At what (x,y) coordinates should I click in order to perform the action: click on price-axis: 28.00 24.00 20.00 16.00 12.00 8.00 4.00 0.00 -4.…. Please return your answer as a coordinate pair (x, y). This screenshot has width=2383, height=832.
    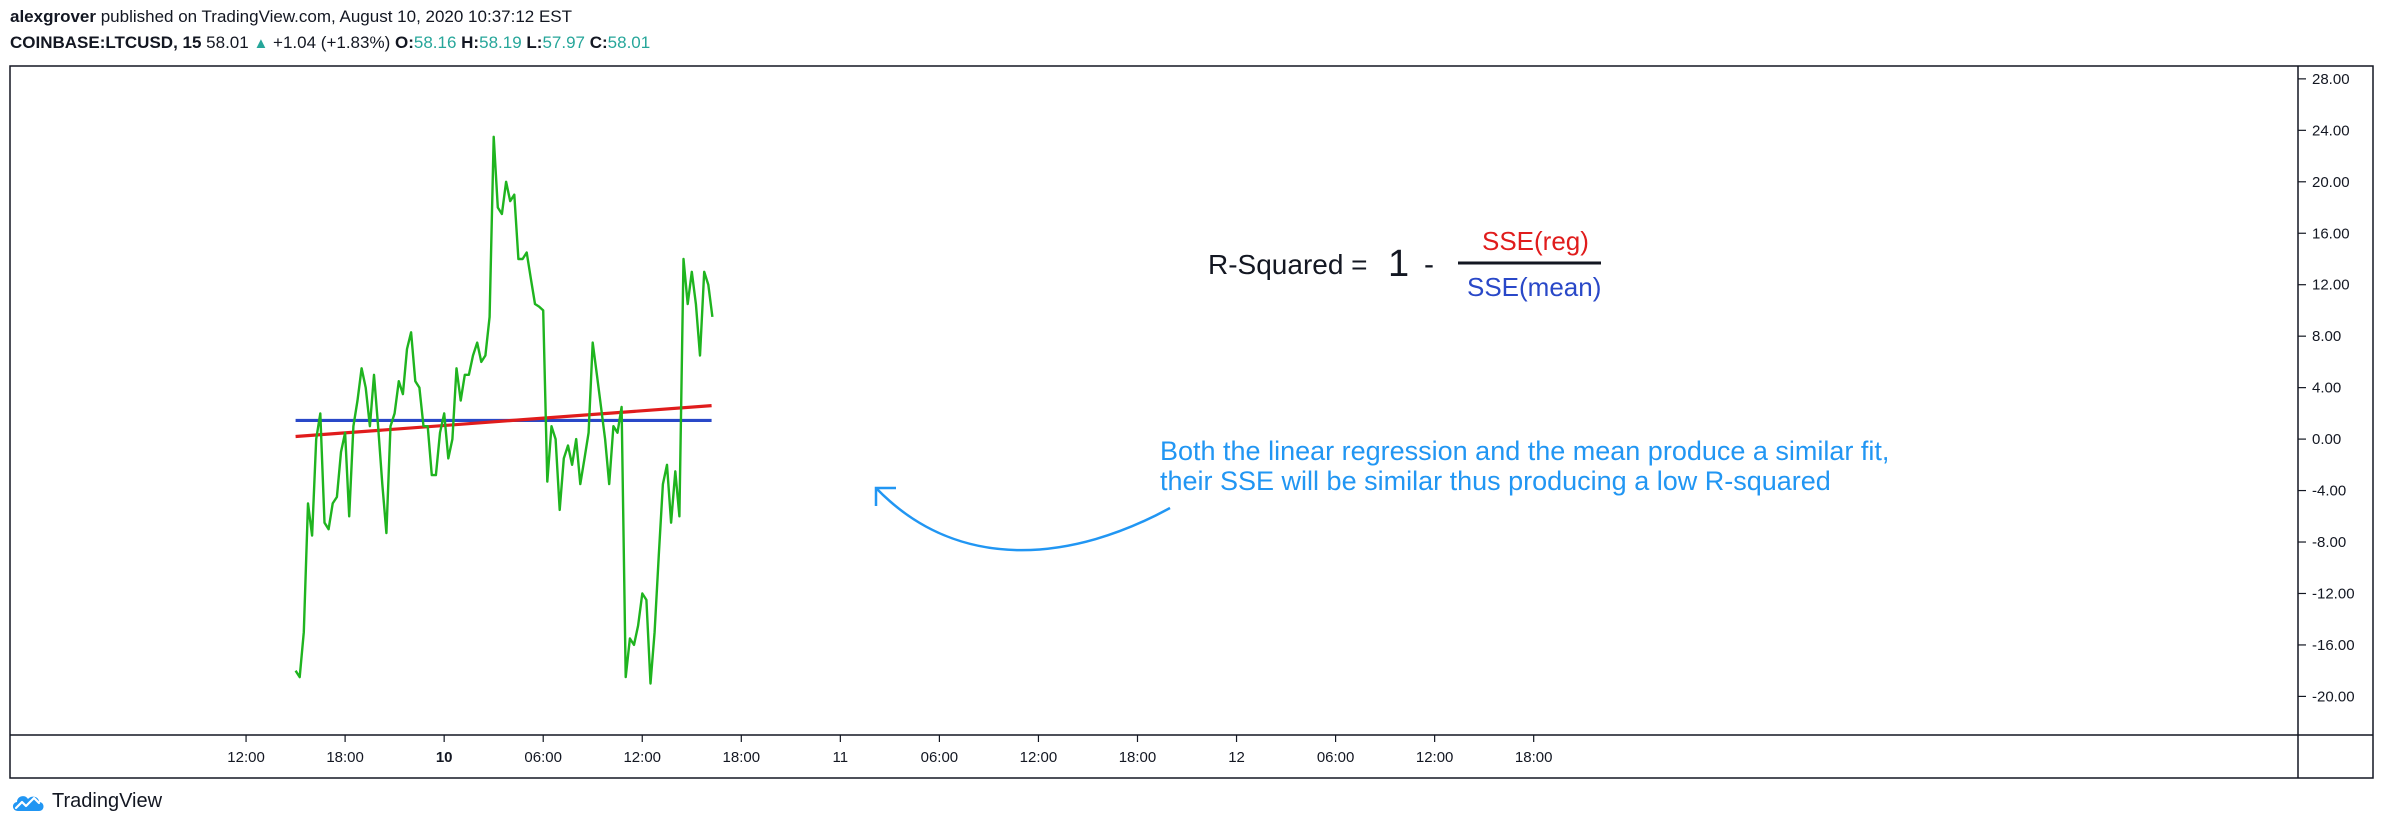
    Looking at the image, I should click on (2326, 388).